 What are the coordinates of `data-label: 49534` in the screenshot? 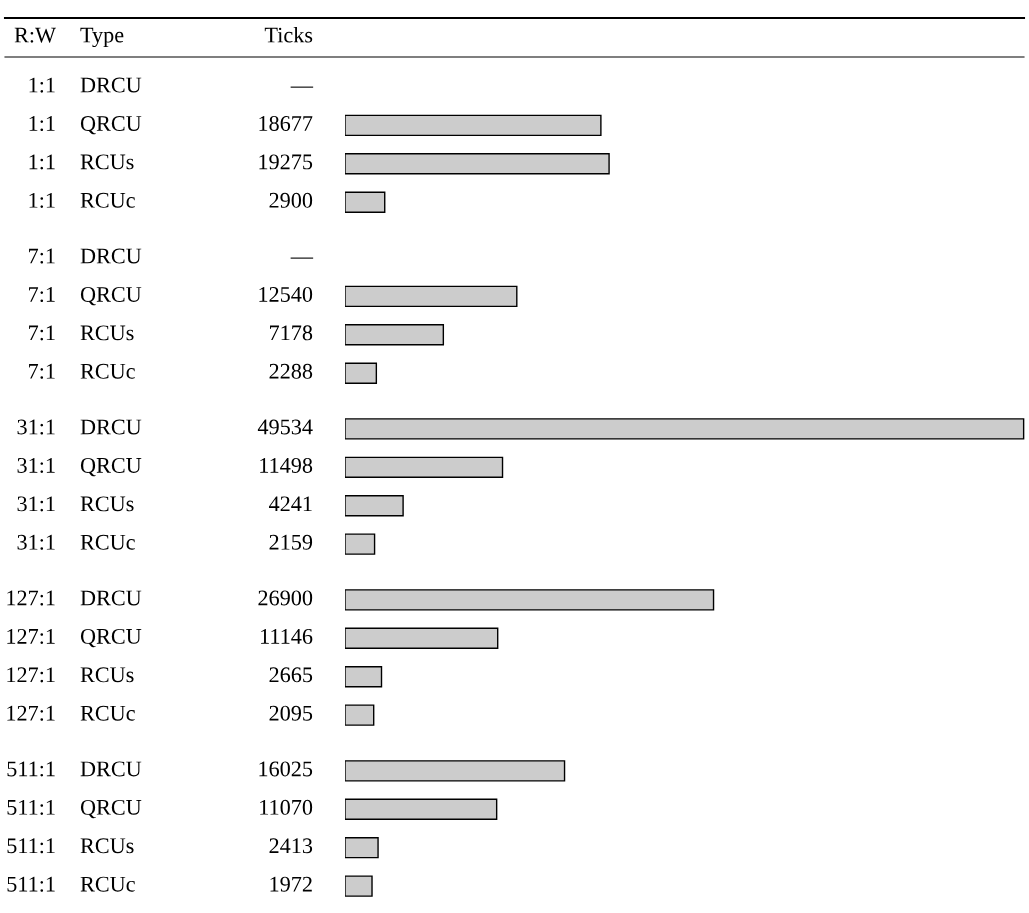 It's located at (285, 427).